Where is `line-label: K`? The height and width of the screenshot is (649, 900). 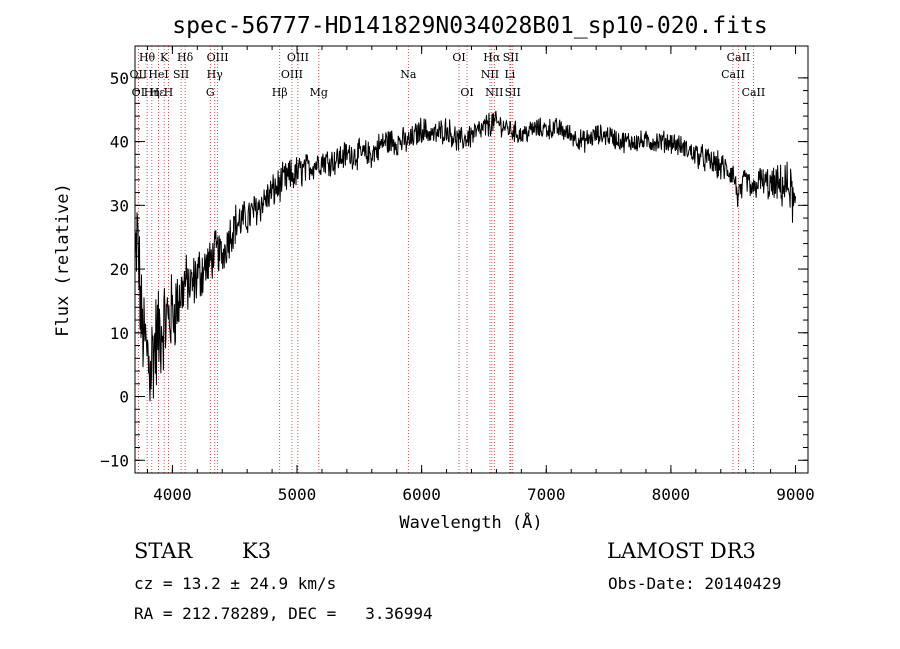
line-label: K is located at coordinates (164, 57).